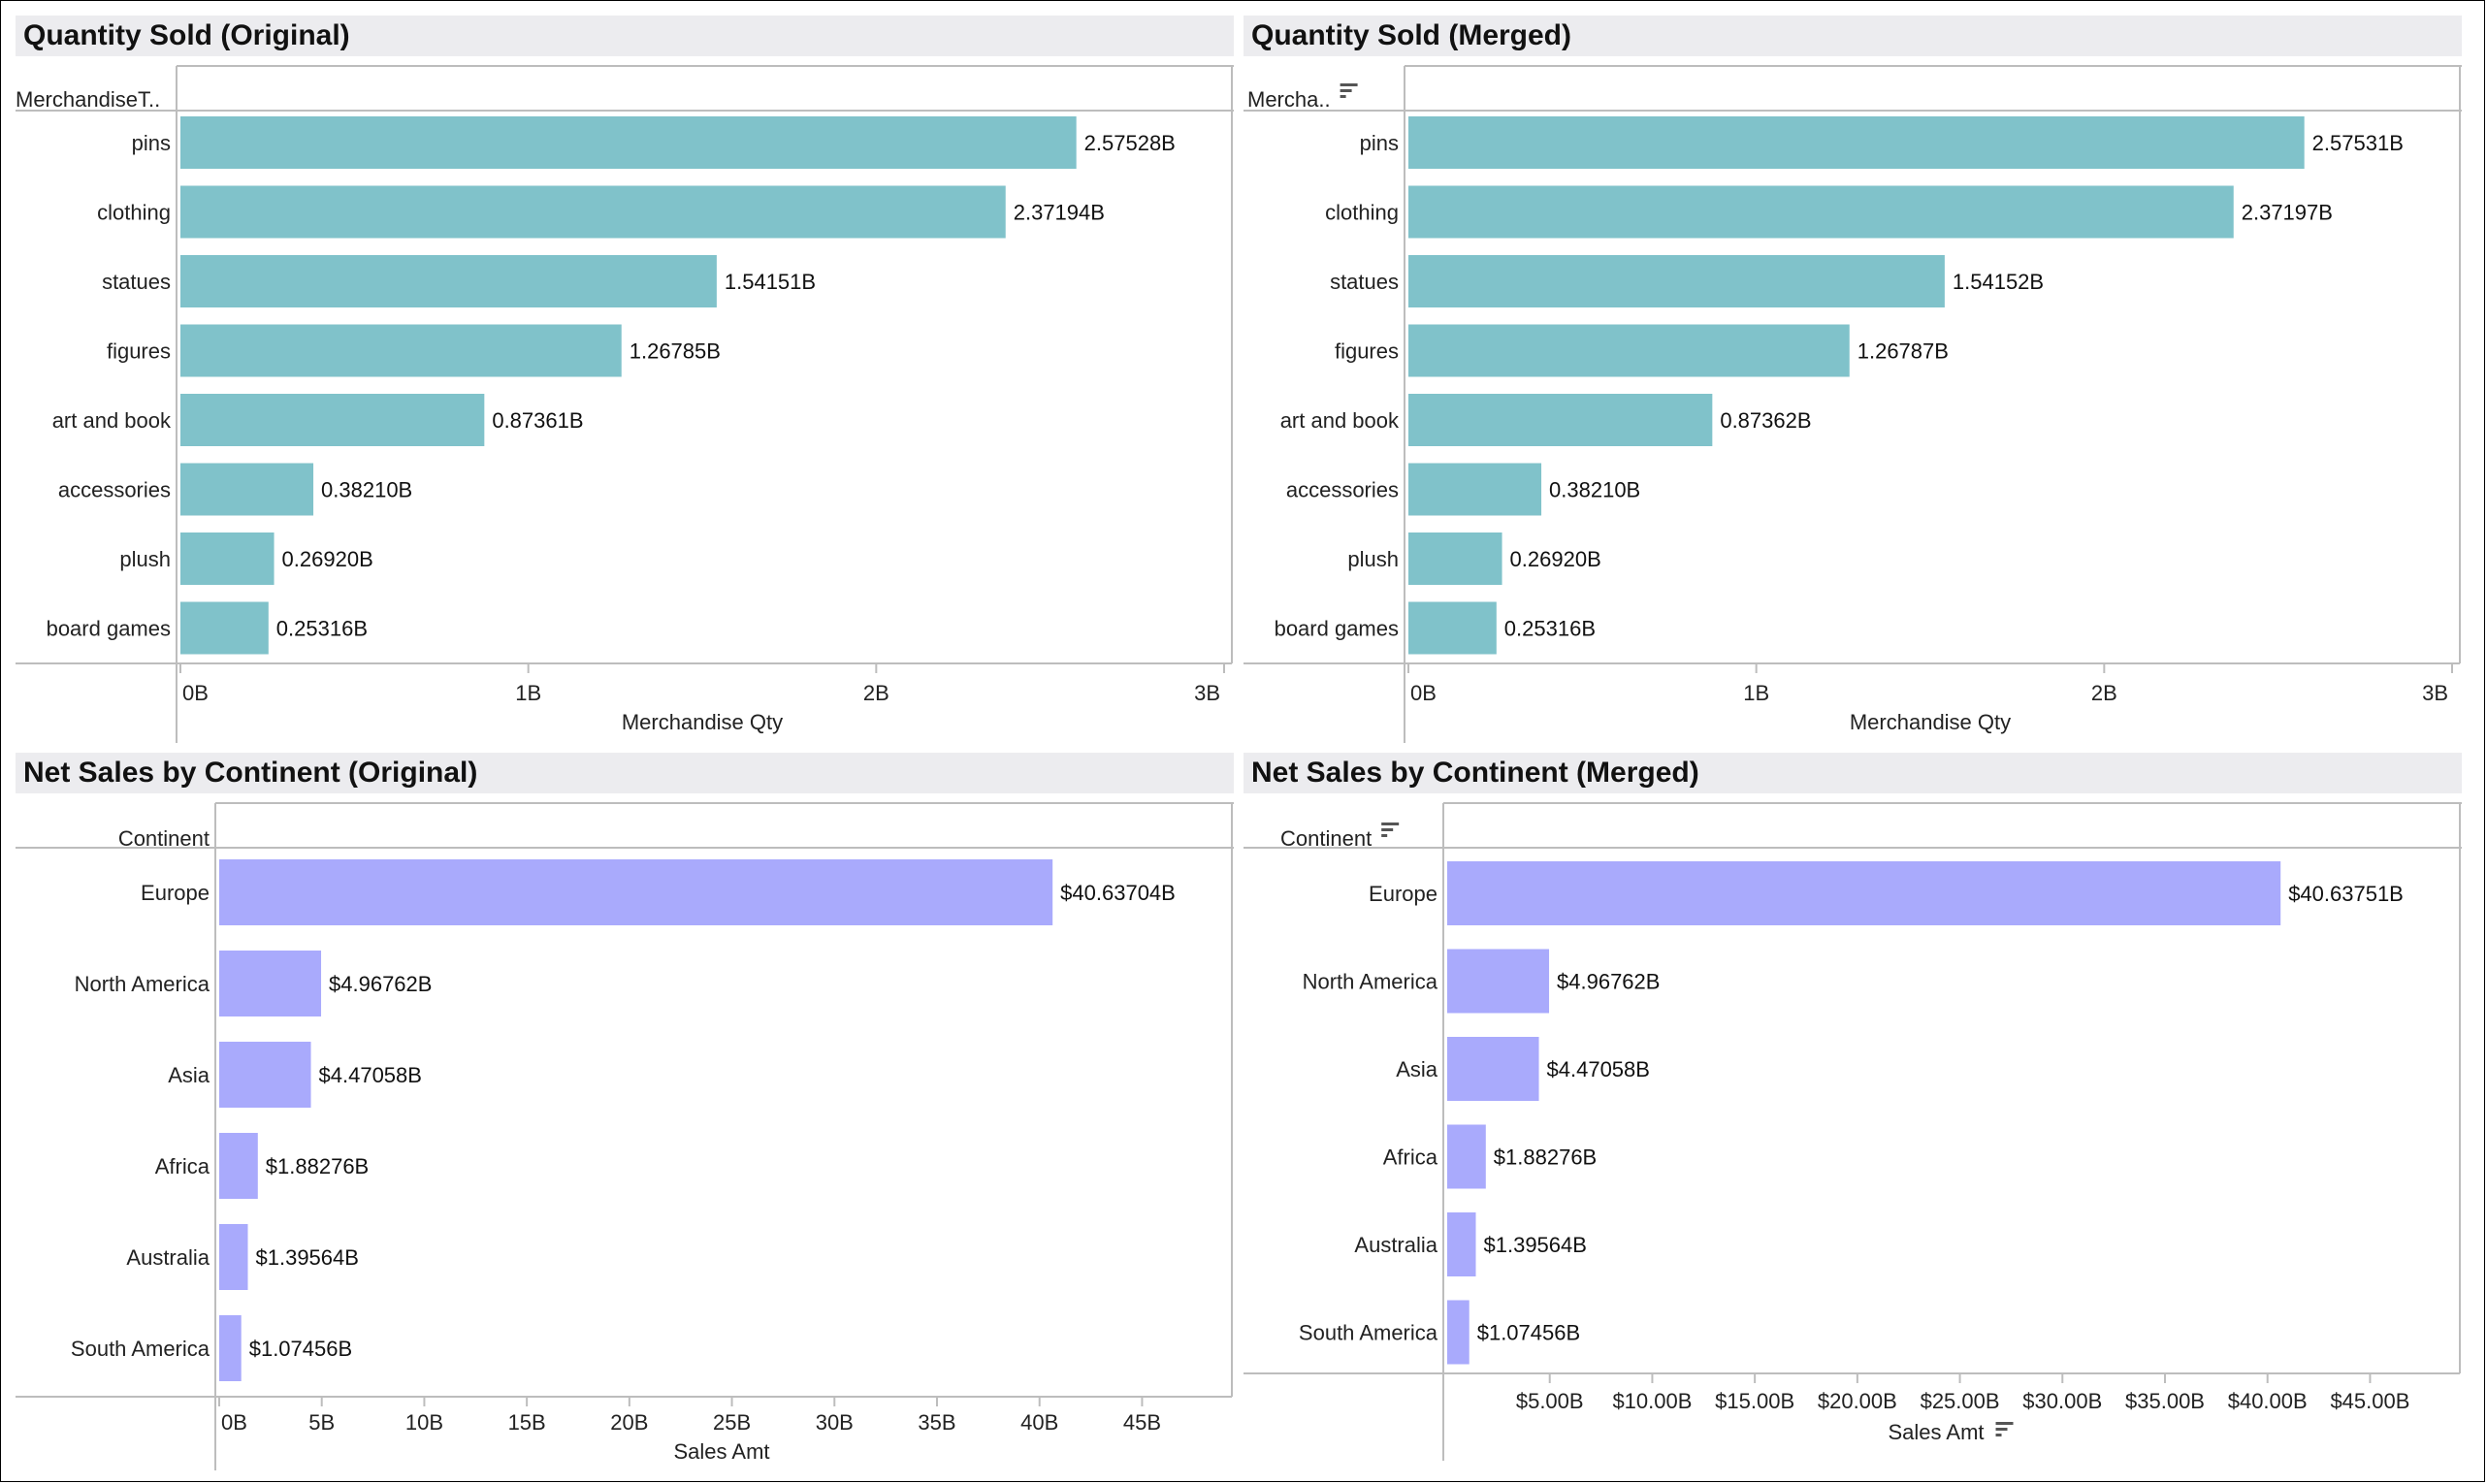  I want to click on category-label: pins, so click(151, 143).